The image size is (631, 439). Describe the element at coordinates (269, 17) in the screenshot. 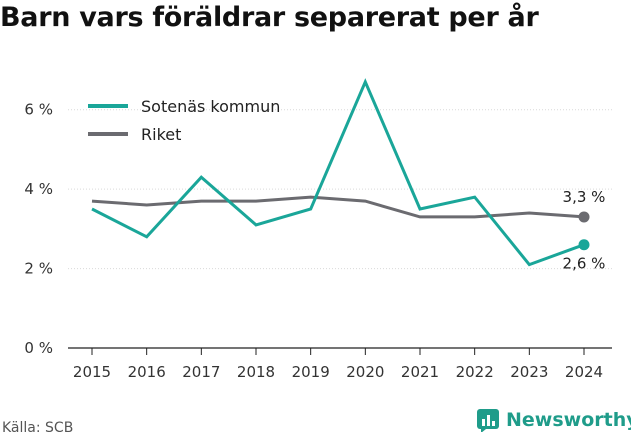

I see `chart-title: Barn vars föräldrar separerat per år` at that location.